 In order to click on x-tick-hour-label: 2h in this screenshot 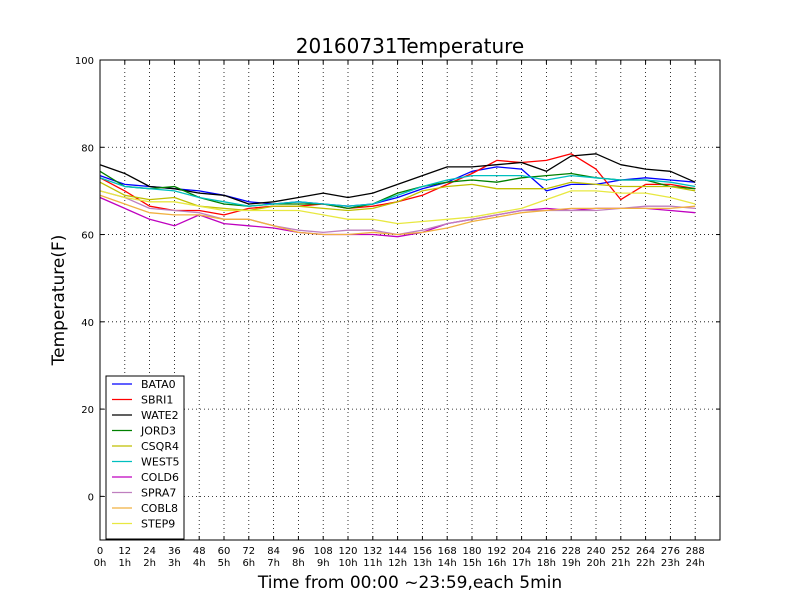, I will do `click(149, 563)`.